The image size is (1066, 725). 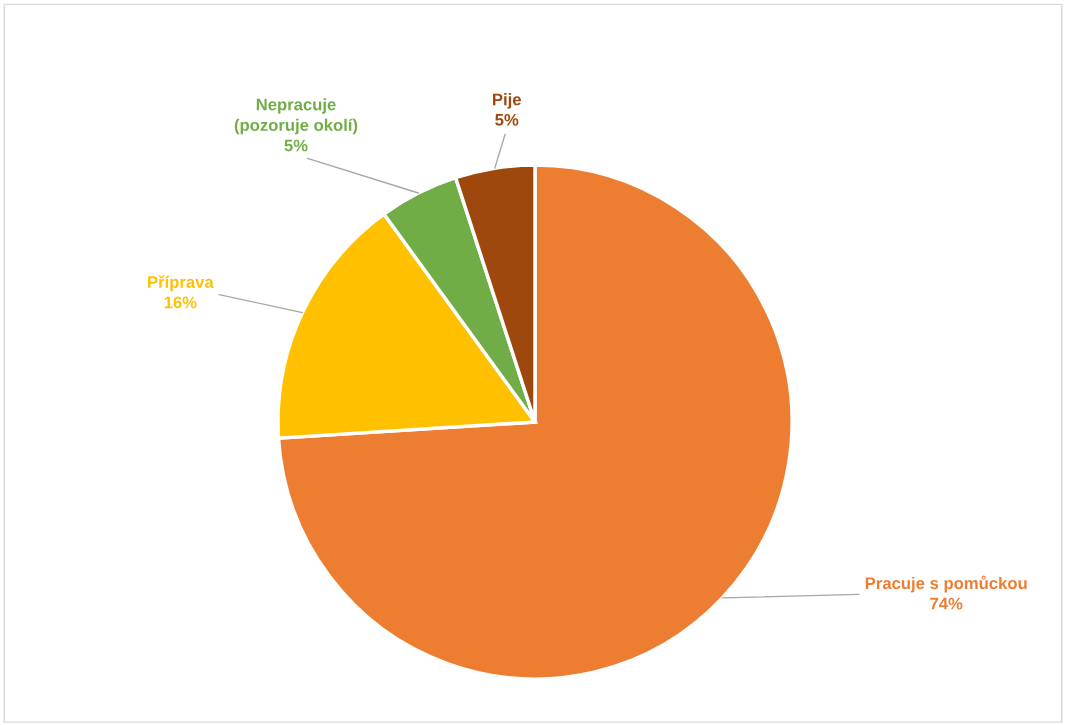 What do you see at coordinates (181, 283) in the screenshot?
I see `slice-label: Příprava` at bounding box center [181, 283].